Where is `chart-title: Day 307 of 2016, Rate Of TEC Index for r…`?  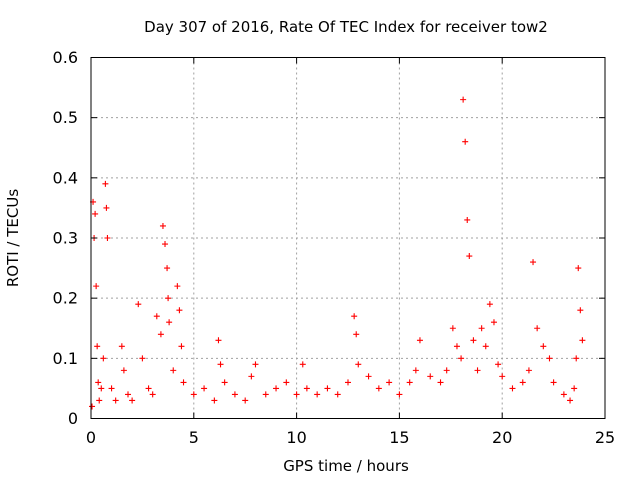 chart-title: Day 307 of 2016, Rate Of TEC Index for r… is located at coordinates (346, 27).